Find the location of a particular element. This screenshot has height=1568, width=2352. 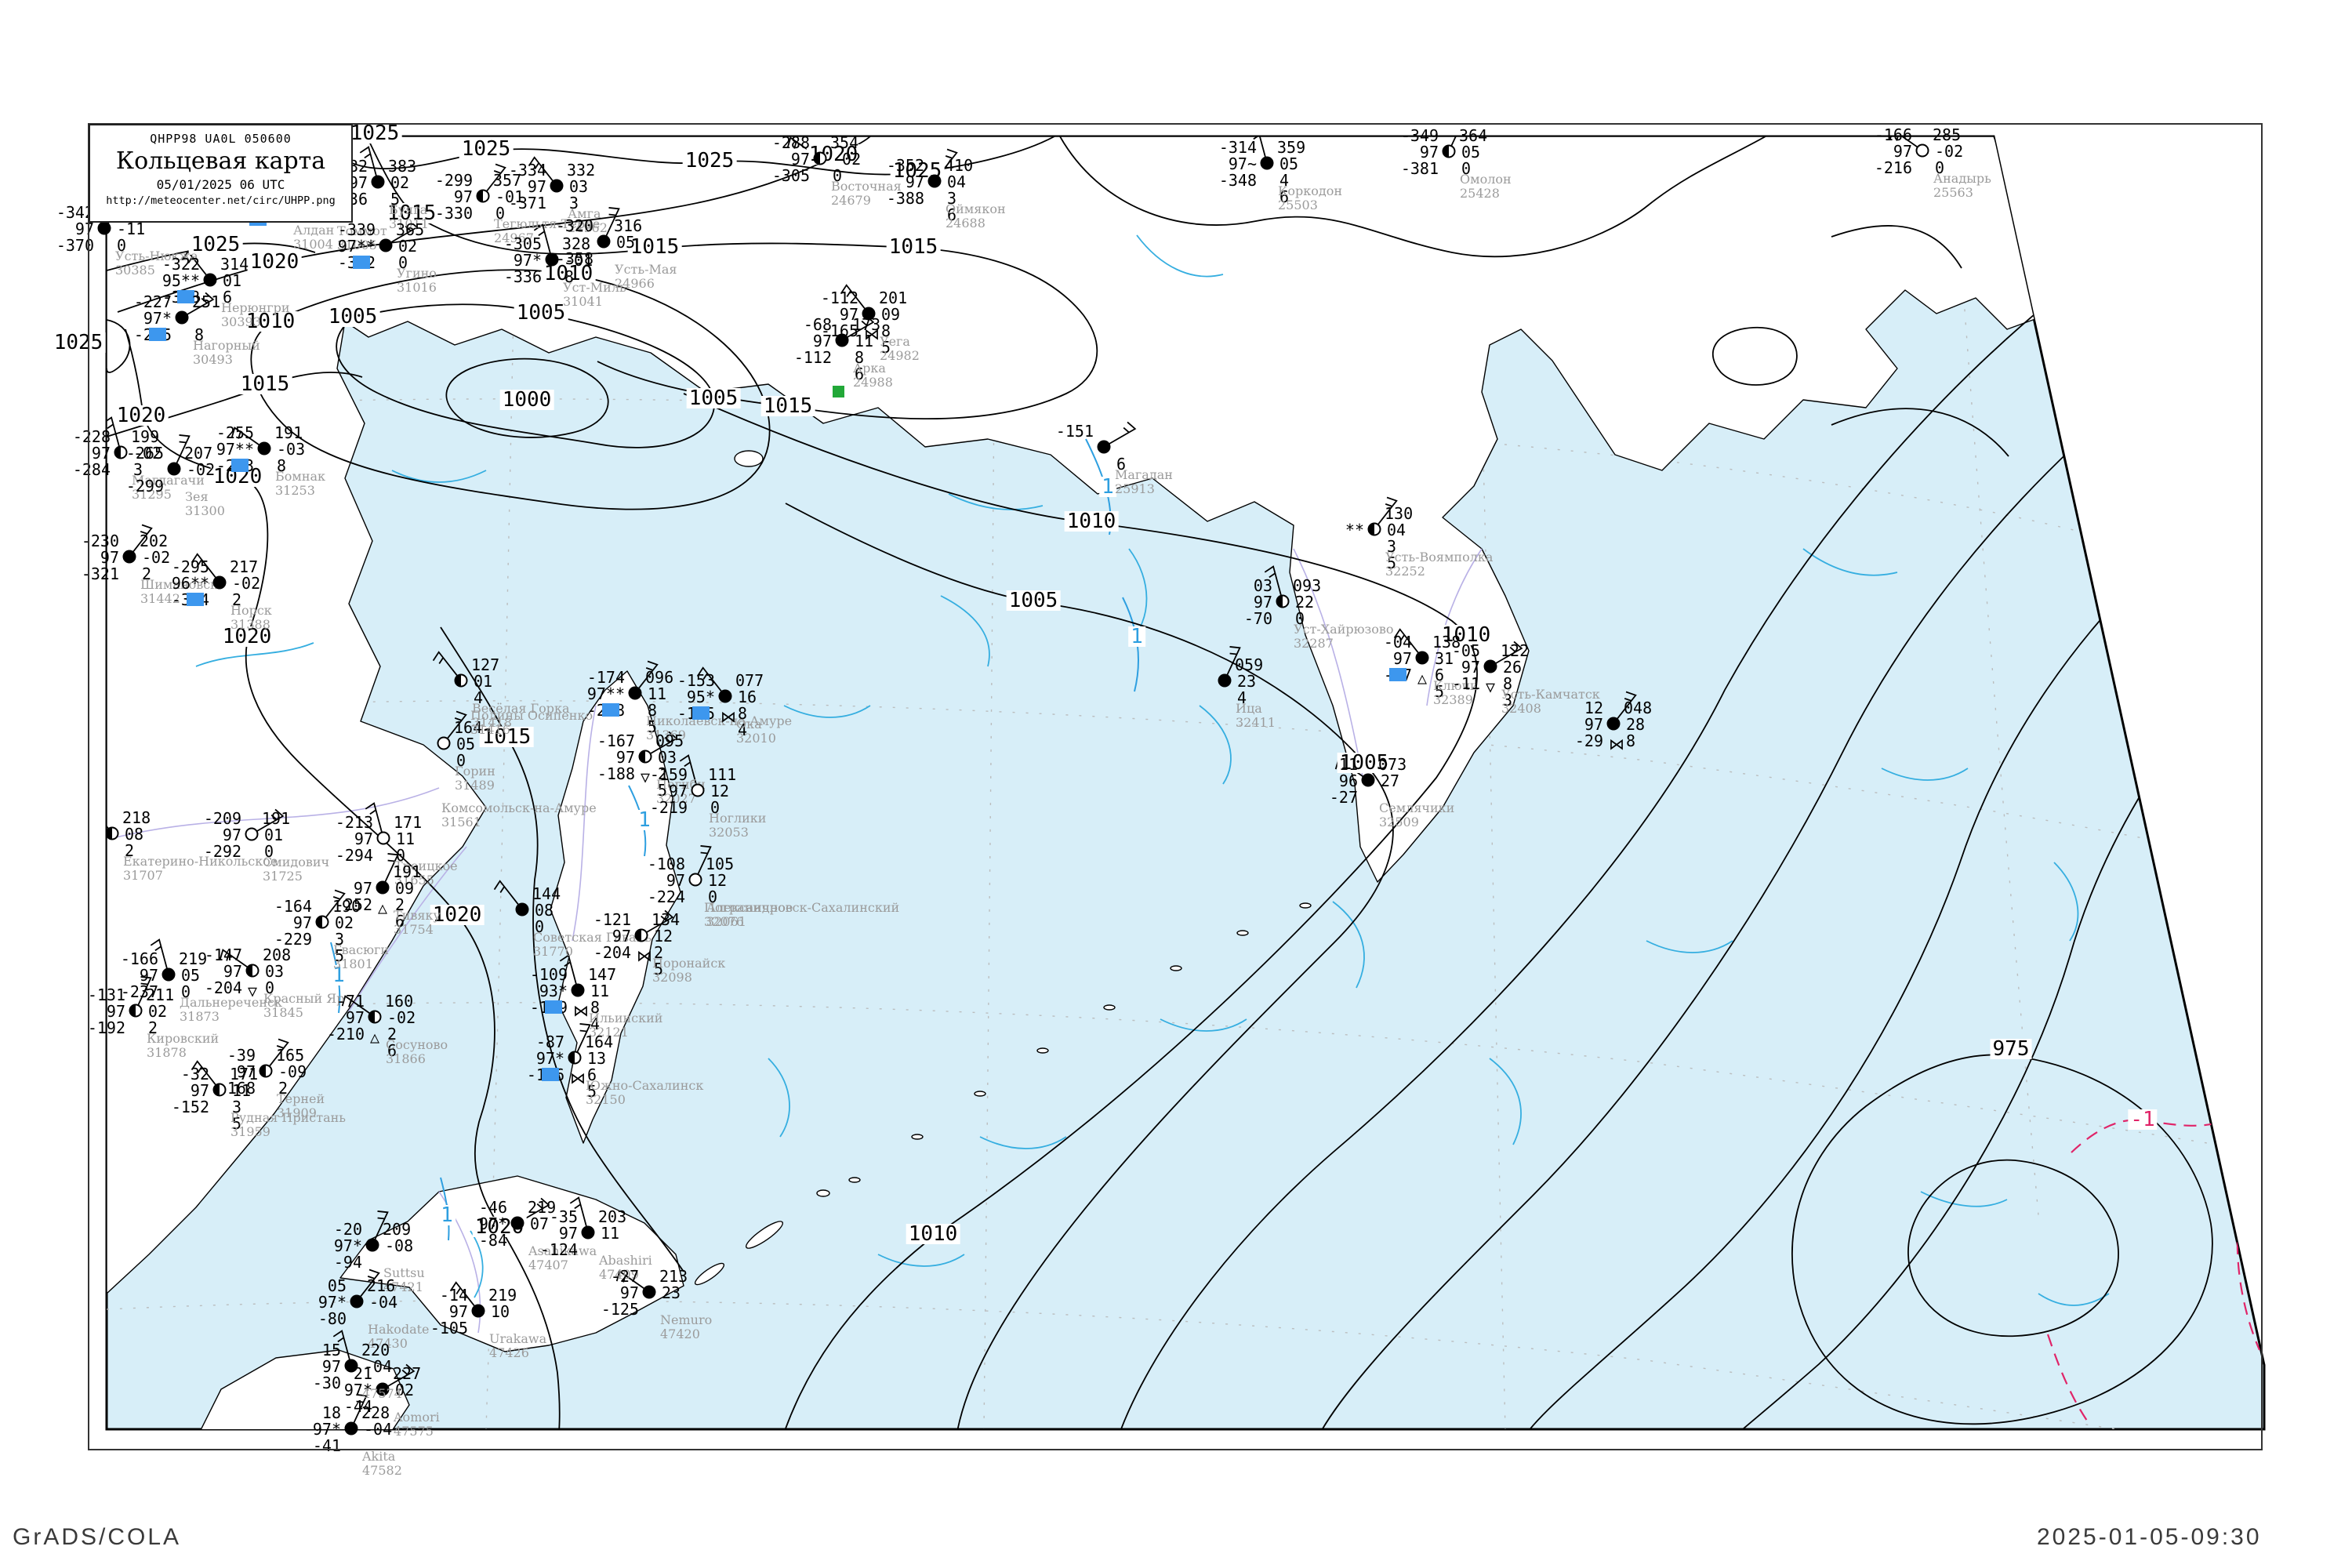

station-name-label: Николаевск-на-Амуре 31369 is located at coordinates (719, 728).